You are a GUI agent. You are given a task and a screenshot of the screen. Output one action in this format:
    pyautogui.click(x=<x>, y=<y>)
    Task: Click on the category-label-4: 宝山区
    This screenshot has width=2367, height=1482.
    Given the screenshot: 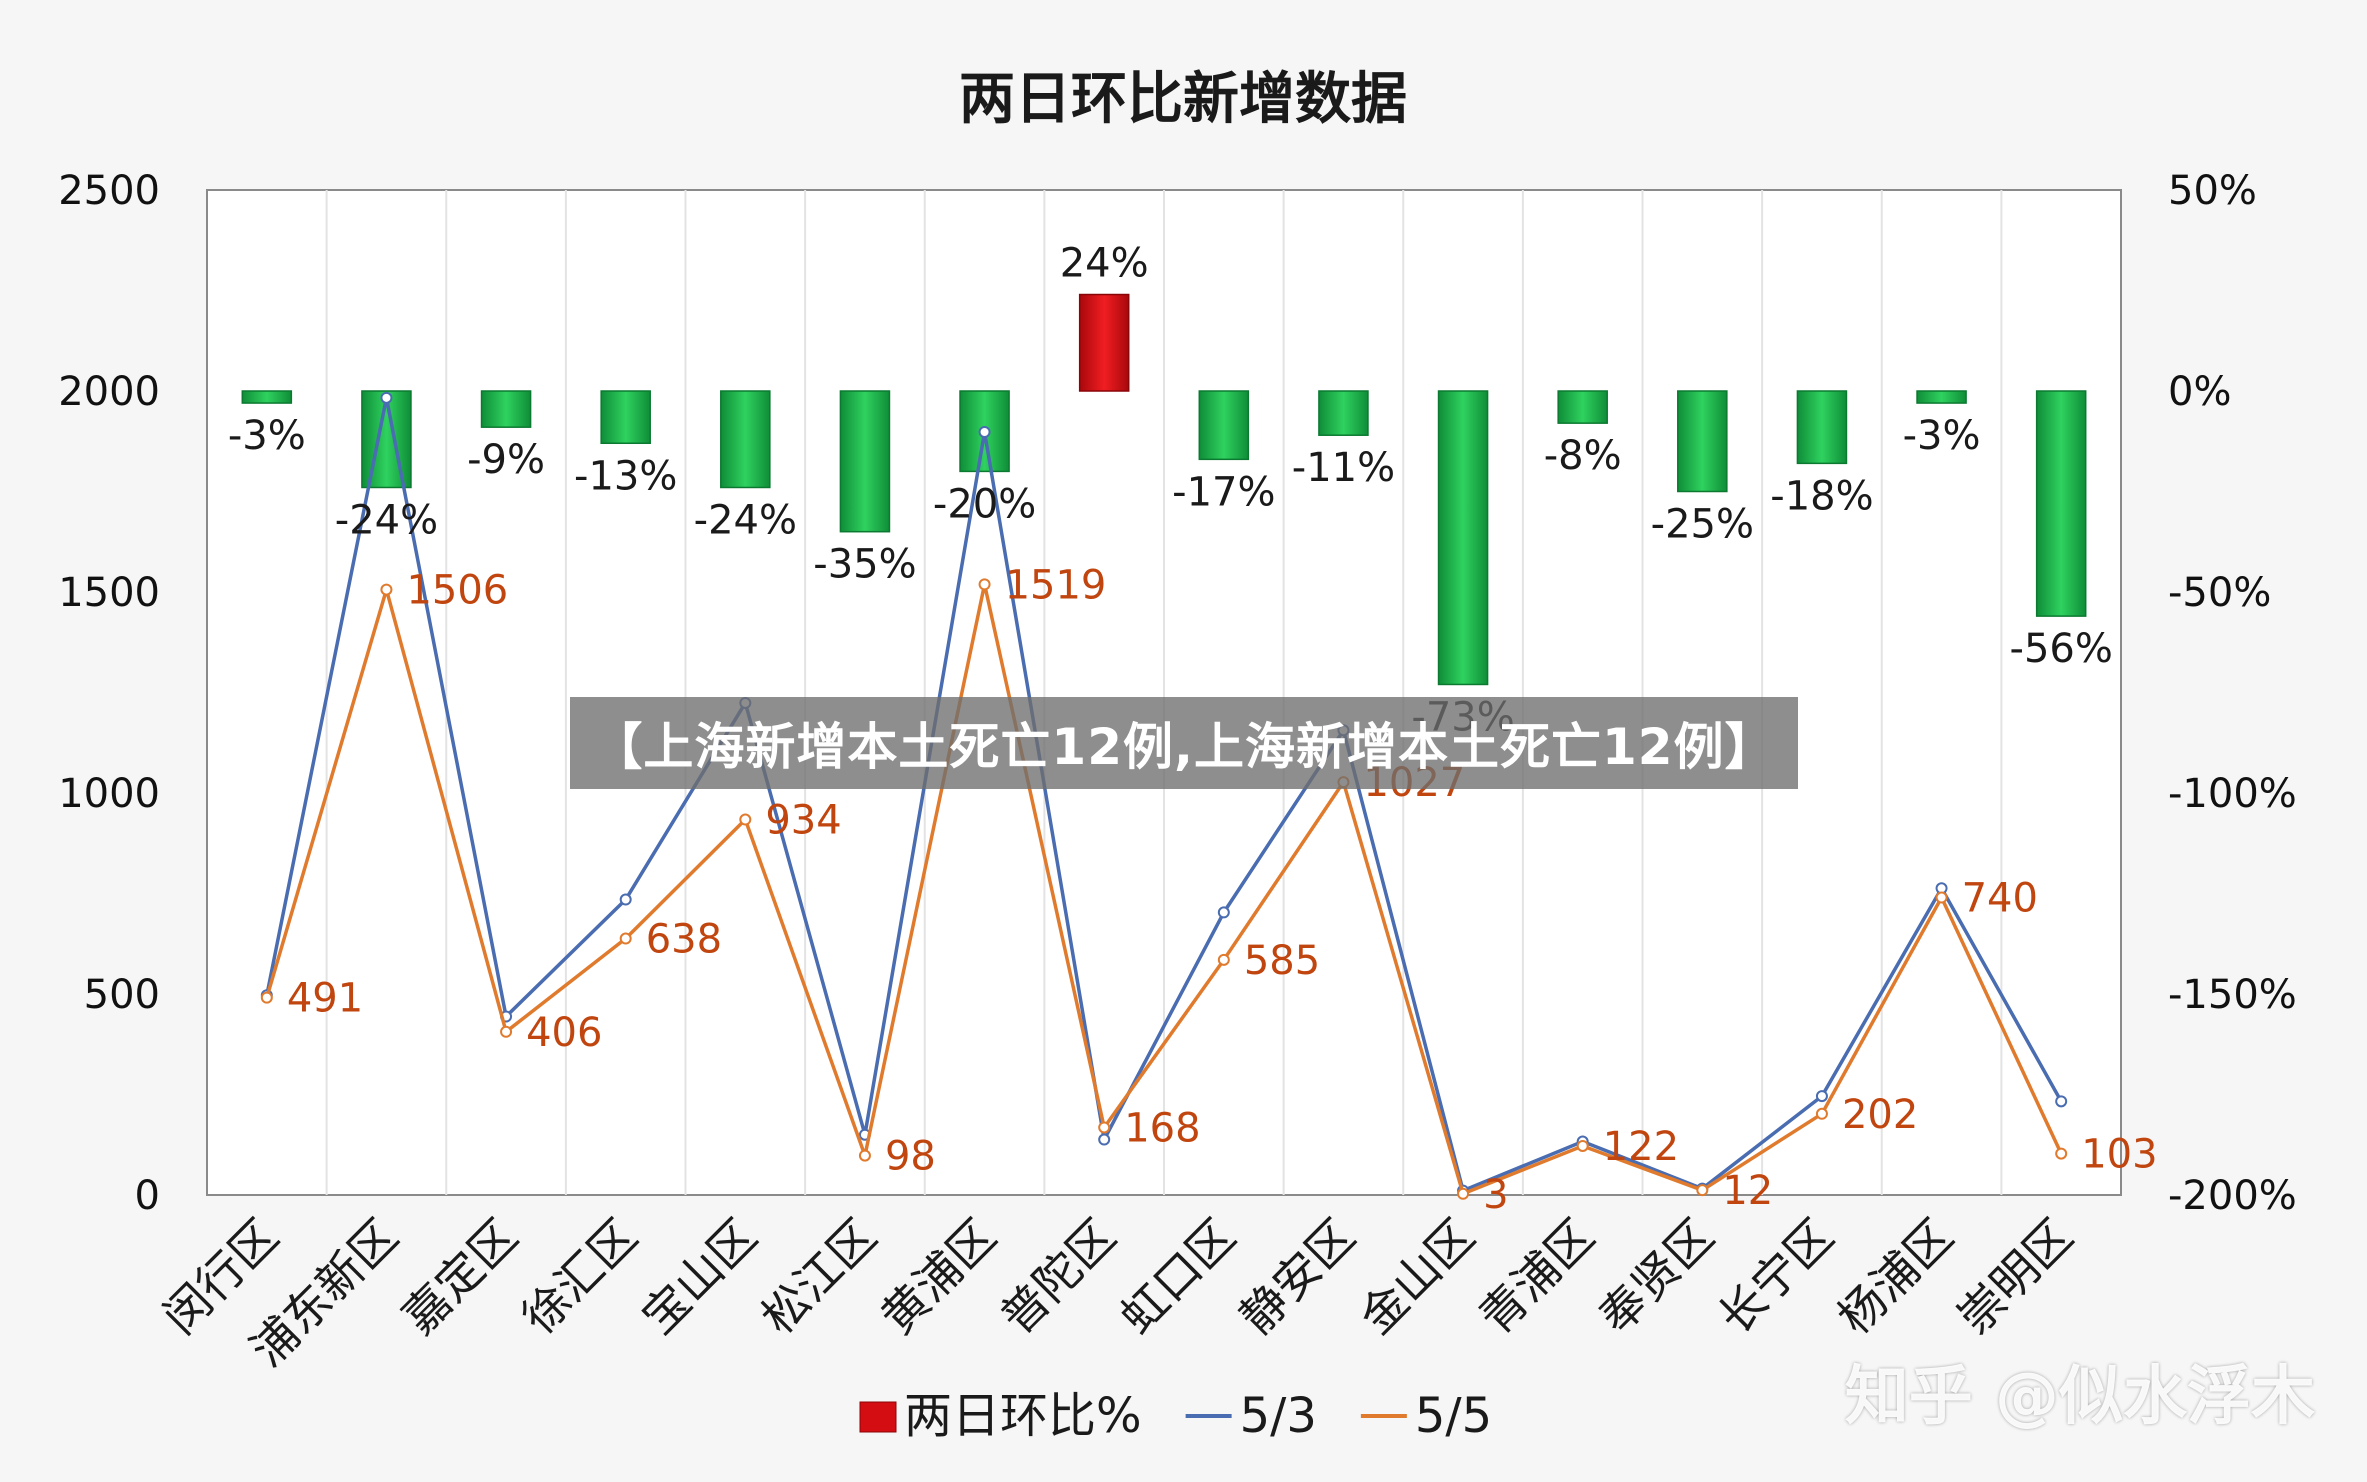 What is the action you would take?
    pyautogui.click(x=699, y=1277)
    